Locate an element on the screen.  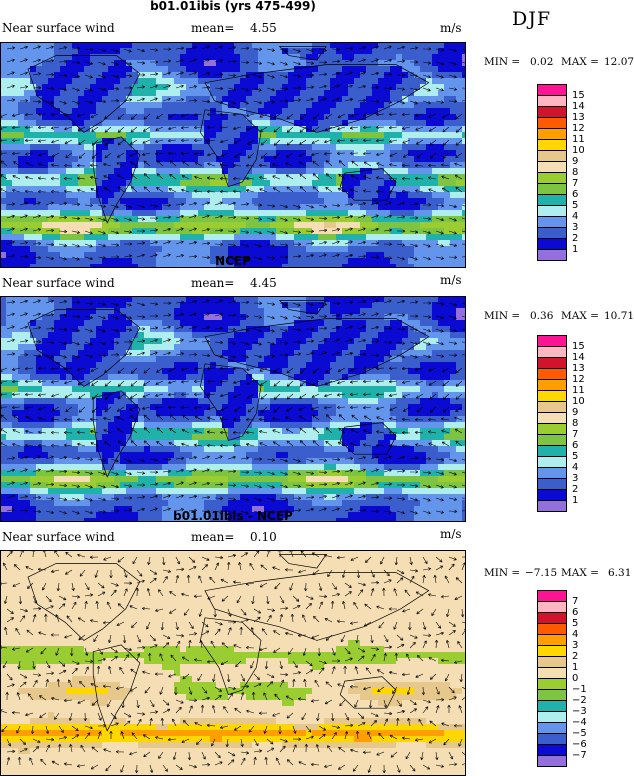
colorbar-tick-label: 7 is located at coordinates (575, 434).